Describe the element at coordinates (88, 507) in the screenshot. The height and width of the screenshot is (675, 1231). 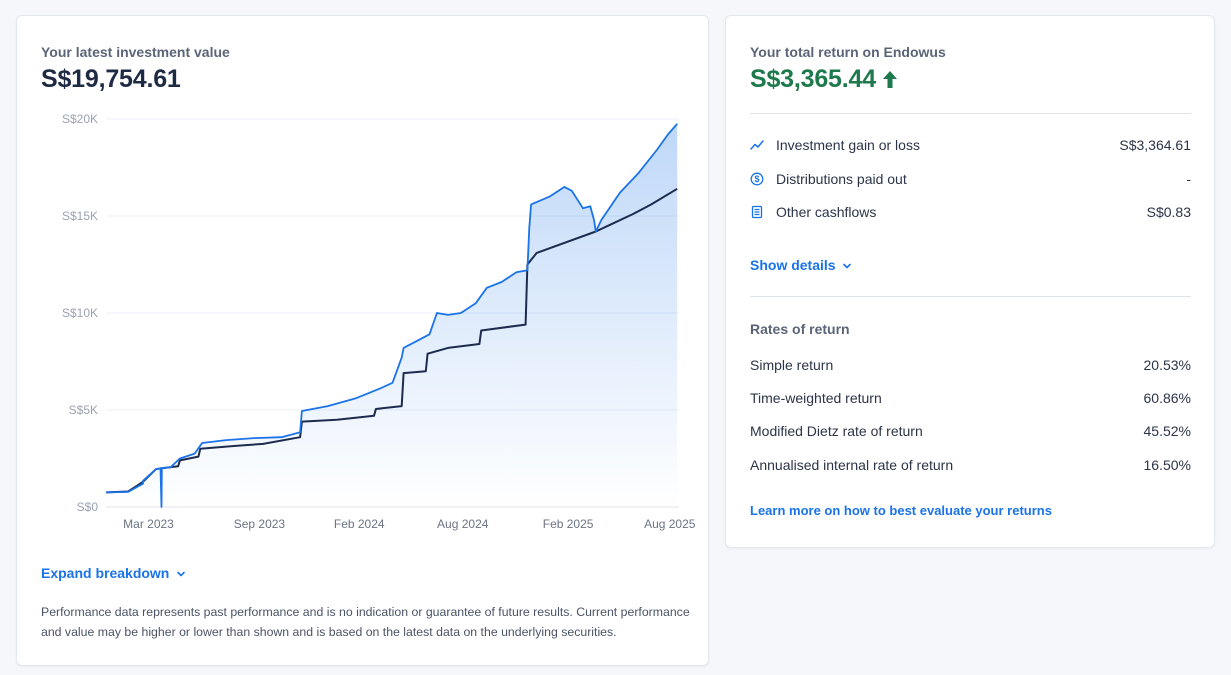
I see `y-tick-label: S$0` at that location.